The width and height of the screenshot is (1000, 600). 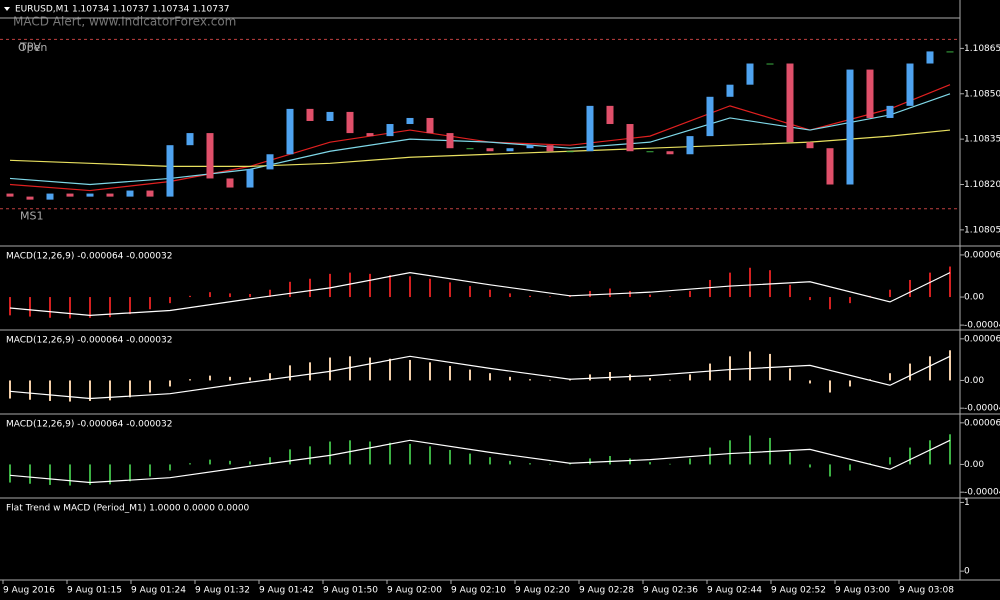 What do you see at coordinates (222, 591) in the screenshot?
I see `time-label: 9 Aug 01:32` at bounding box center [222, 591].